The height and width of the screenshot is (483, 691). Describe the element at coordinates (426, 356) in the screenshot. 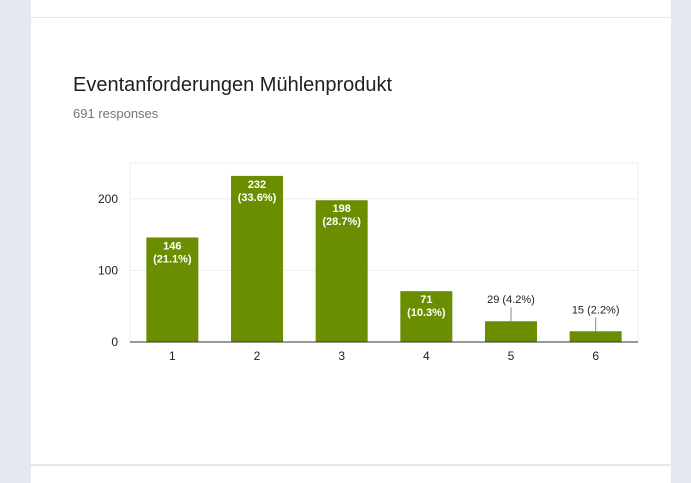

I see `x-tick-label: 4` at that location.